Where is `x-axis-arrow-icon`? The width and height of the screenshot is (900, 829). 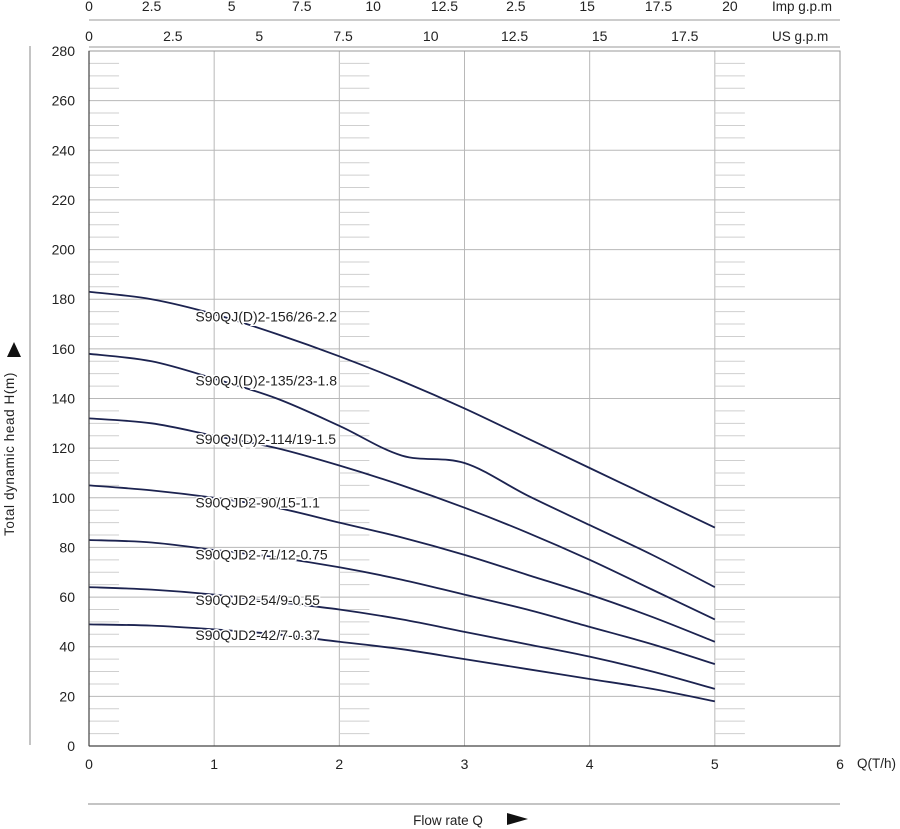 x-axis-arrow-icon is located at coordinates (517, 819).